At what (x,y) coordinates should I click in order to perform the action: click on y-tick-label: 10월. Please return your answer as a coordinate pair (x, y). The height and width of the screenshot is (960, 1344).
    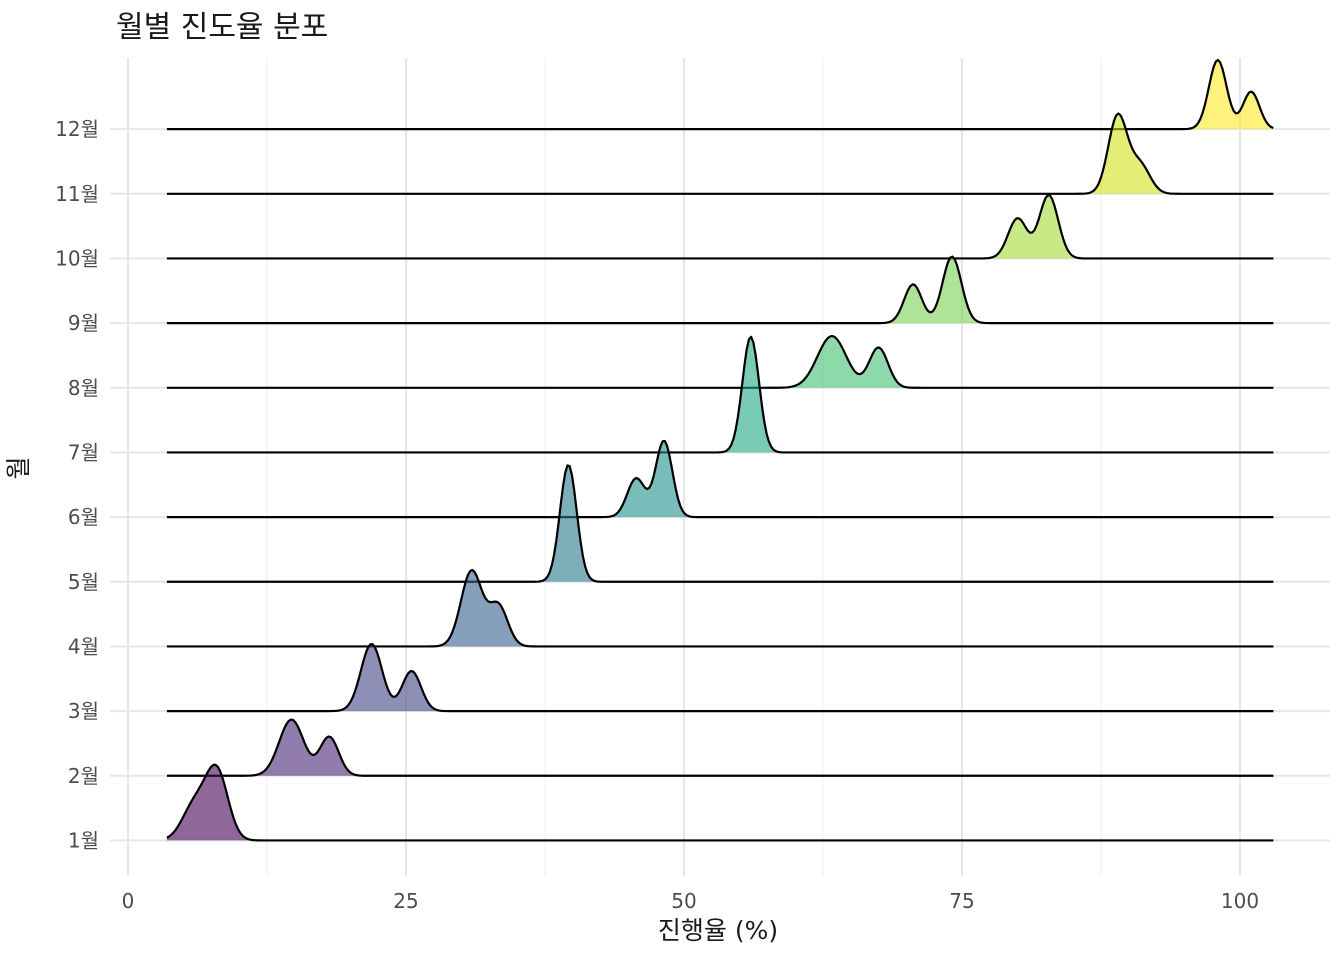
    Looking at the image, I should click on (77, 258).